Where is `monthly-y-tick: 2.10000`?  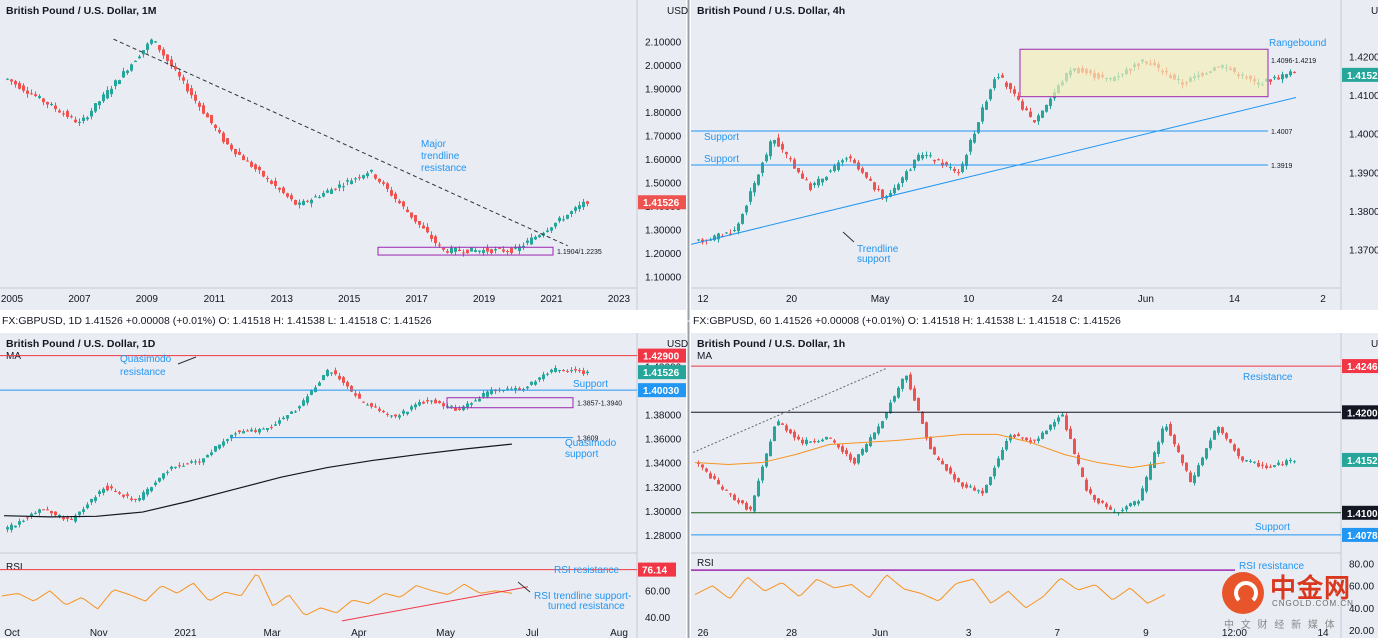 monthly-y-tick: 2.10000 is located at coordinates (663, 42).